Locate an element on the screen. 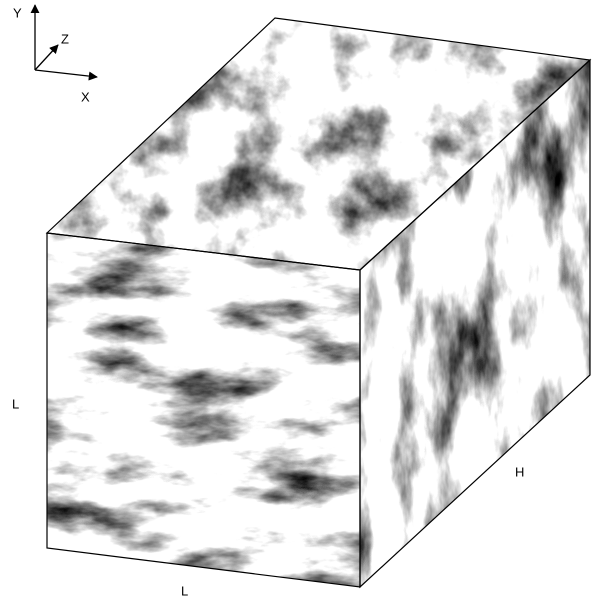 This screenshot has height=603, width=598. z-axis-label: Z is located at coordinates (65, 38).